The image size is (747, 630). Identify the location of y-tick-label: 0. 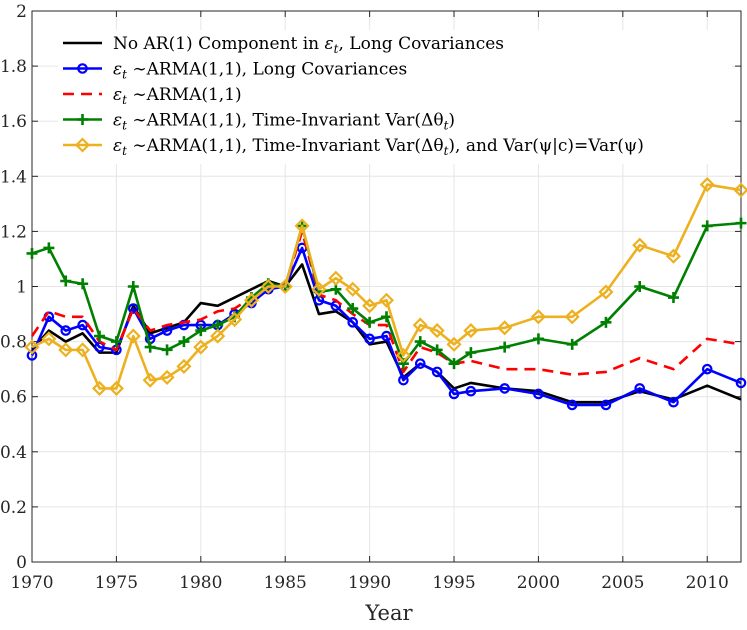
(21, 563).